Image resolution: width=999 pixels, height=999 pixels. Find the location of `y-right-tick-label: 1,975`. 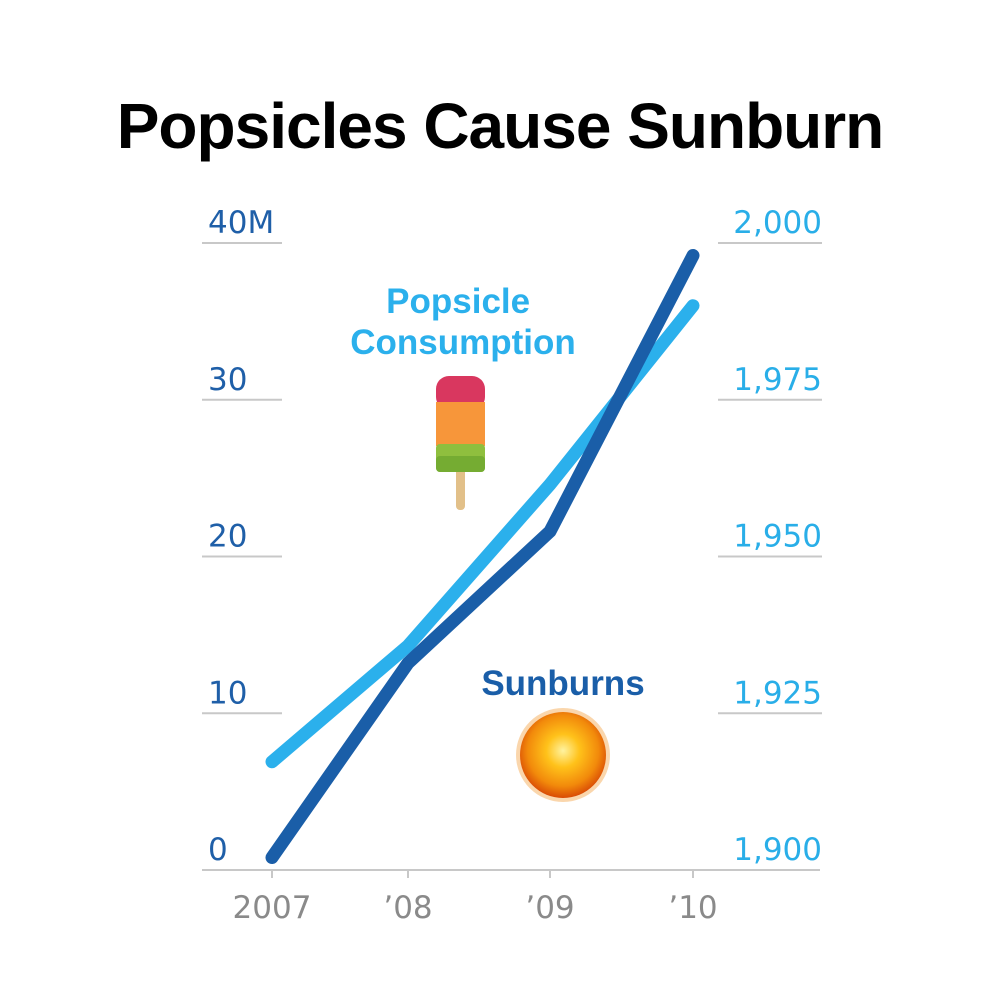

y-right-tick-label: 1,975 is located at coordinates (777, 380).